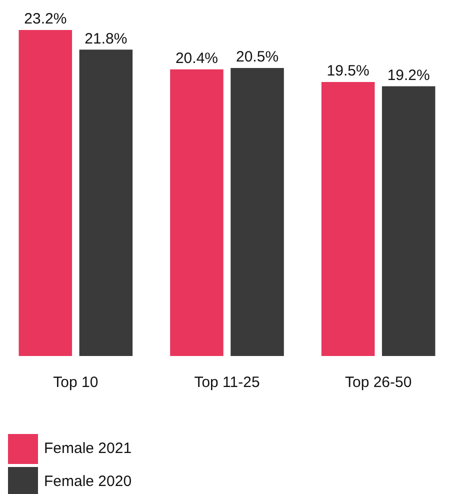 The height and width of the screenshot is (494, 454). What do you see at coordinates (75, 383) in the screenshot?
I see `x-tick-label: Top 10` at bounding box center [75, 383].